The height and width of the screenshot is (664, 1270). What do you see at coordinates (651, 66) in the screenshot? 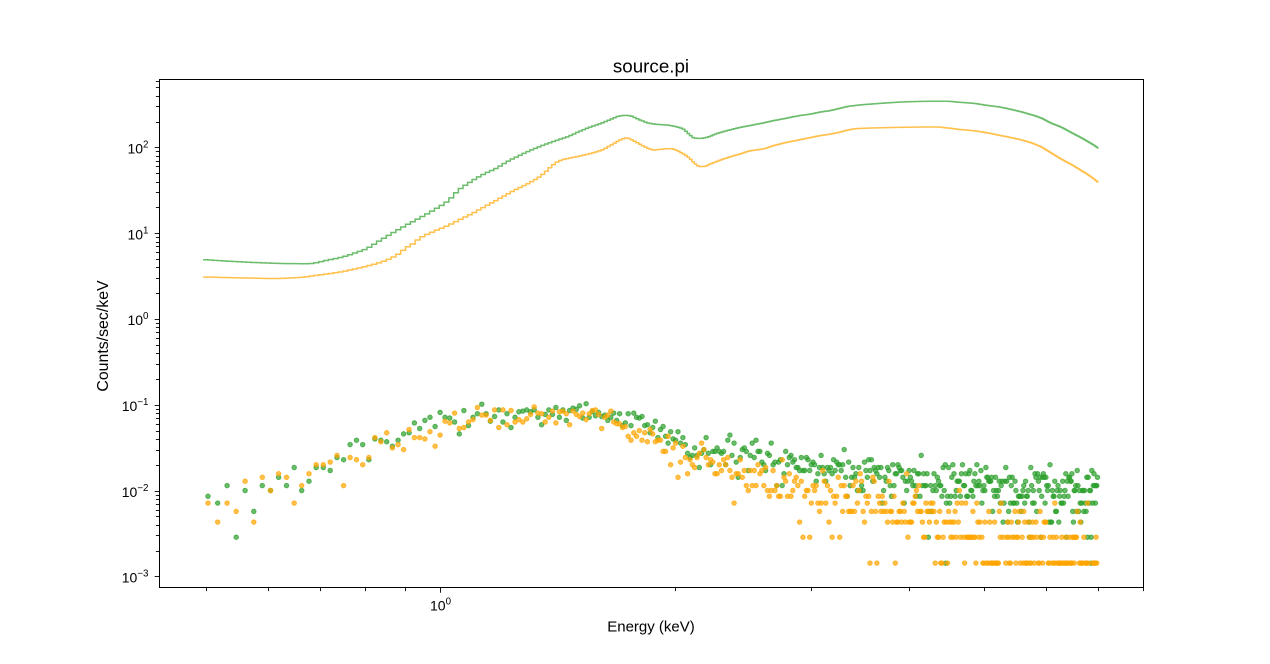
I see `svg-text: source.pi` at bounding box center [651, 66].